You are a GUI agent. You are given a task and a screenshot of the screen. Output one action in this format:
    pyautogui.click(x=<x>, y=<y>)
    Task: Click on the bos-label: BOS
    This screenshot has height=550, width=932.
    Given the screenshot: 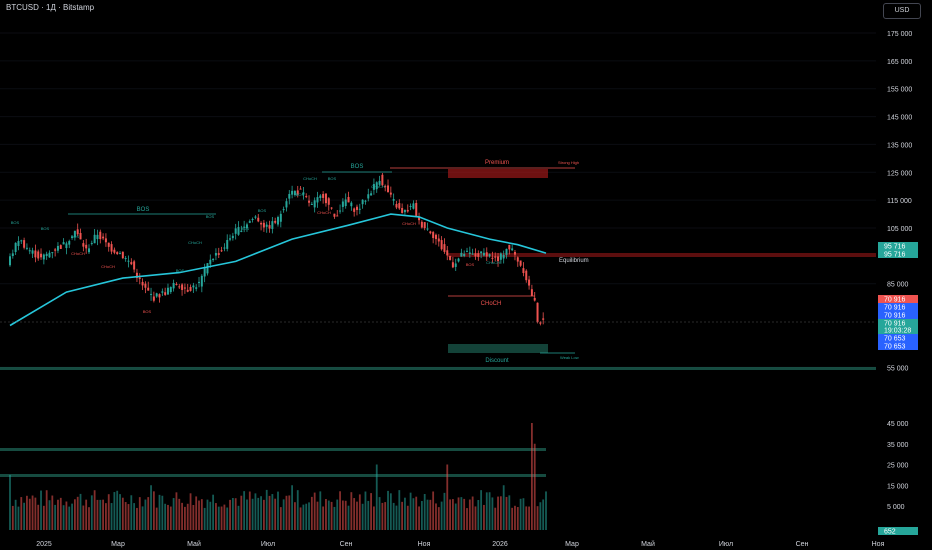 What is the action you would take?
    pyautogui.click(x=75, y=236)
    